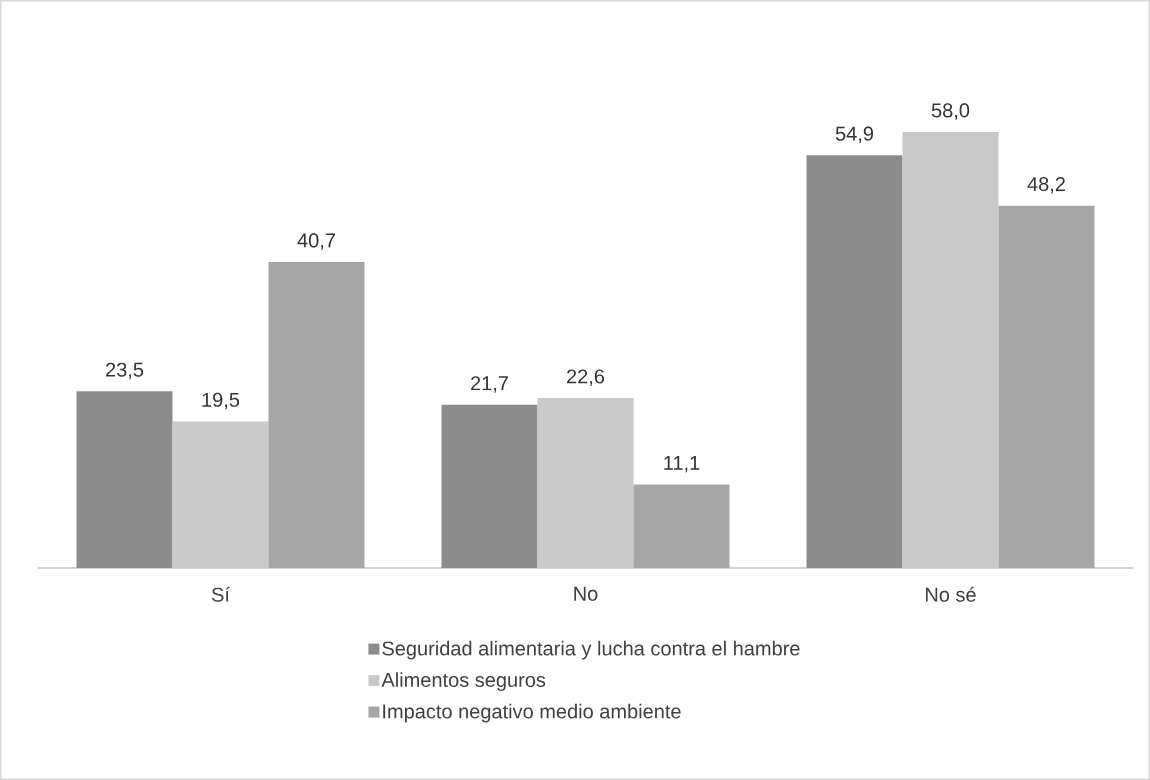 The height and width of the screenshot is (780, 1150). What do you see at coordinates (463, 681) in the screenshot?
I see `legend-label: Alimentos seguros` at bounding box center [463, 681].